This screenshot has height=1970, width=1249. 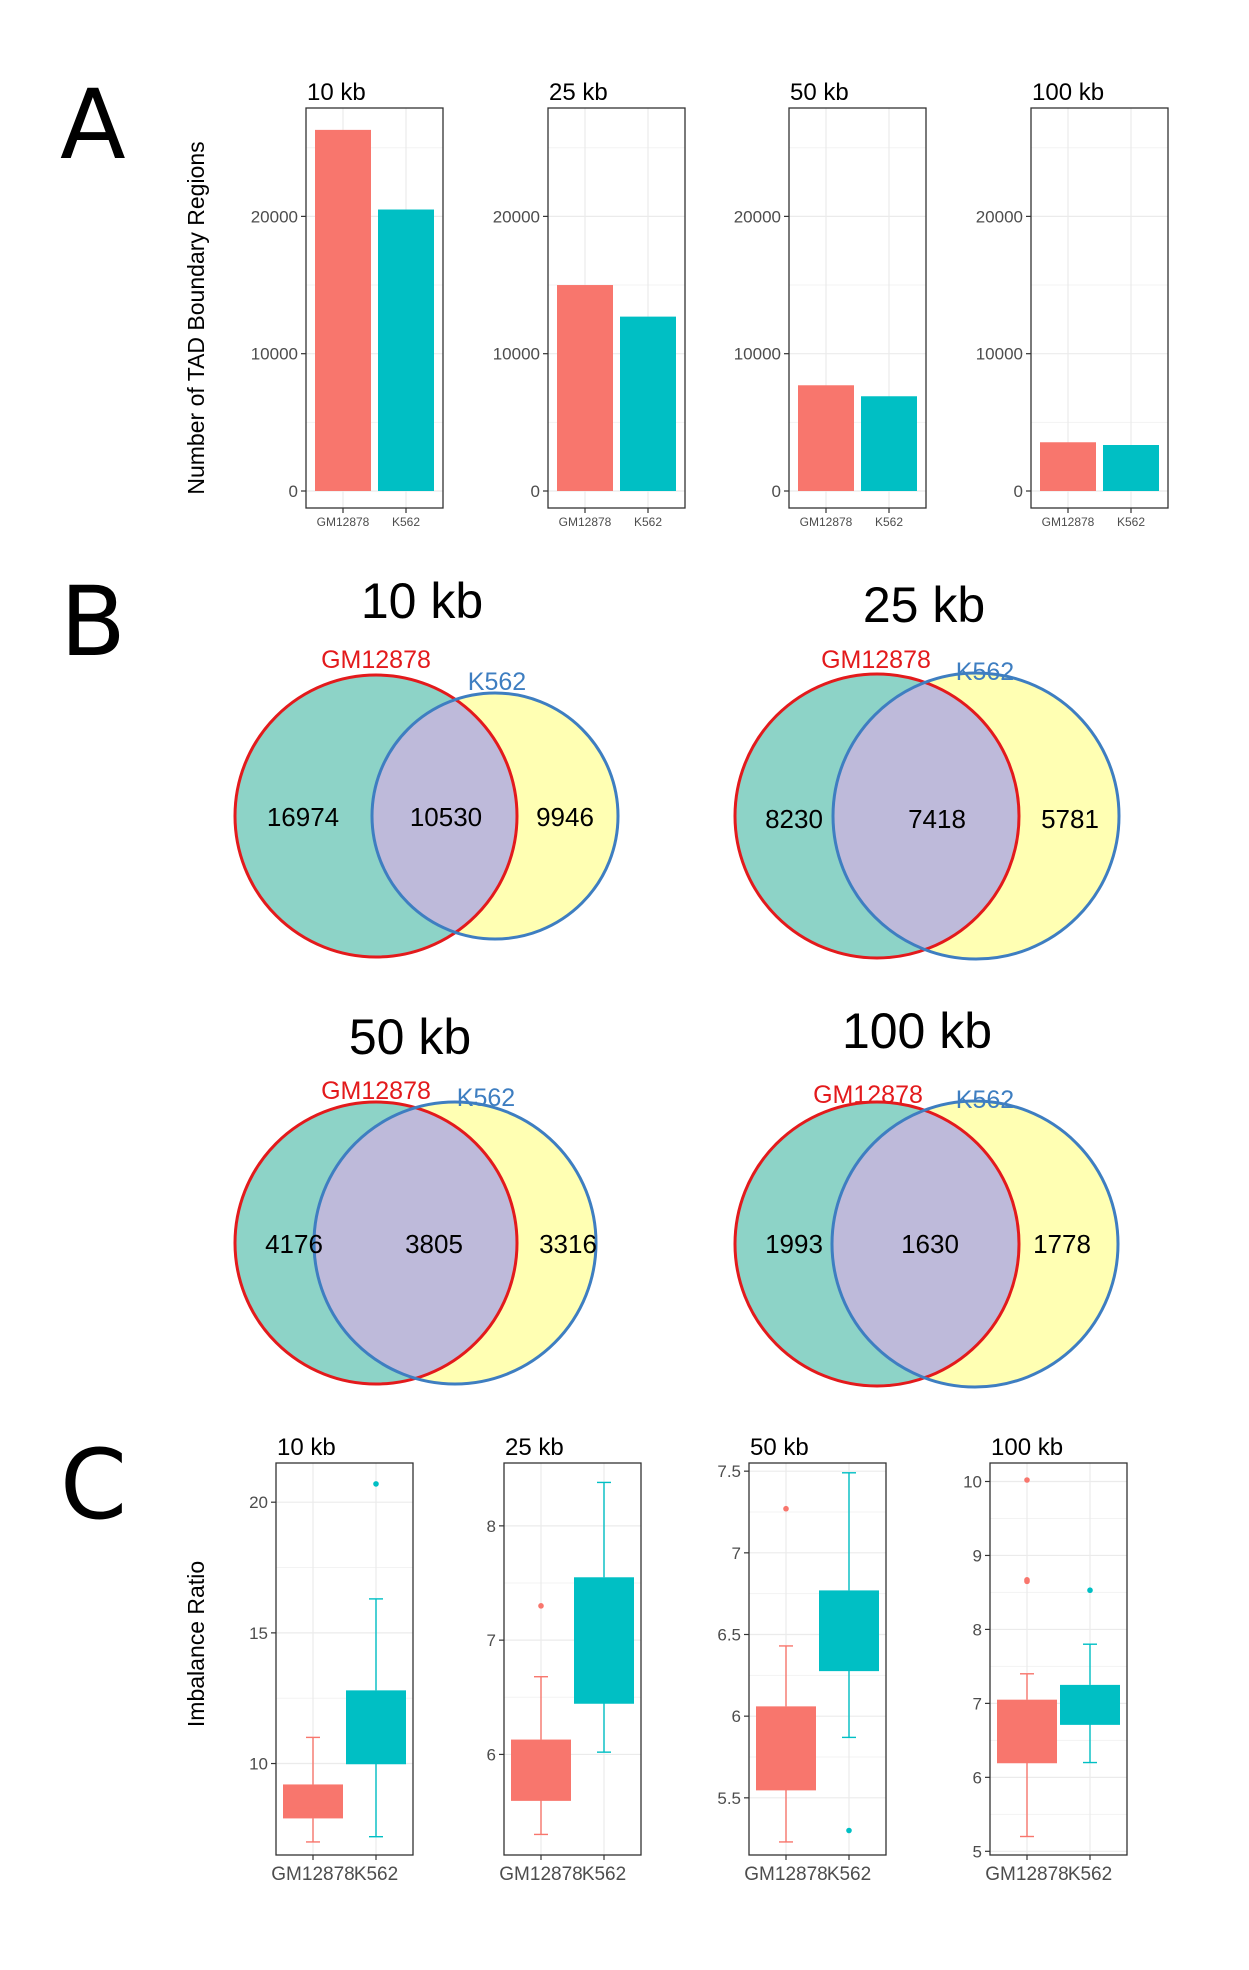 What do you see at coordinates (977, 1851) in the screenshot?
I see `y-tick-label: 5` at bounding box center [977, 1851].